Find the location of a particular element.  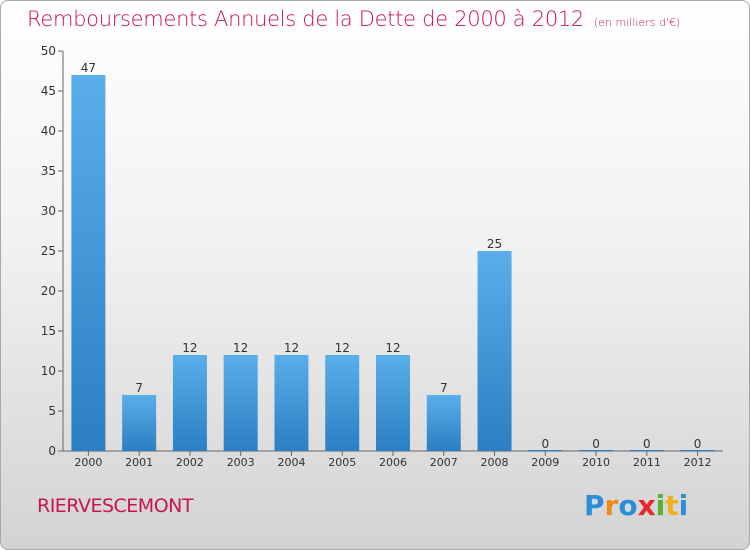

x-tick-label: 2002 is located at coordinates (190, 462).